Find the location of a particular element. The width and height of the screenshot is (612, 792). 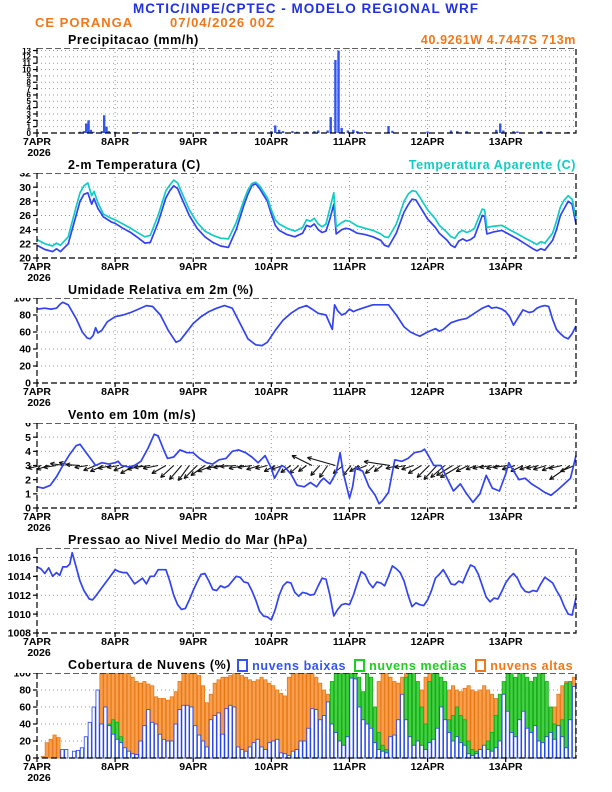

svg-text: 8 is located at coordinates (29, 82).